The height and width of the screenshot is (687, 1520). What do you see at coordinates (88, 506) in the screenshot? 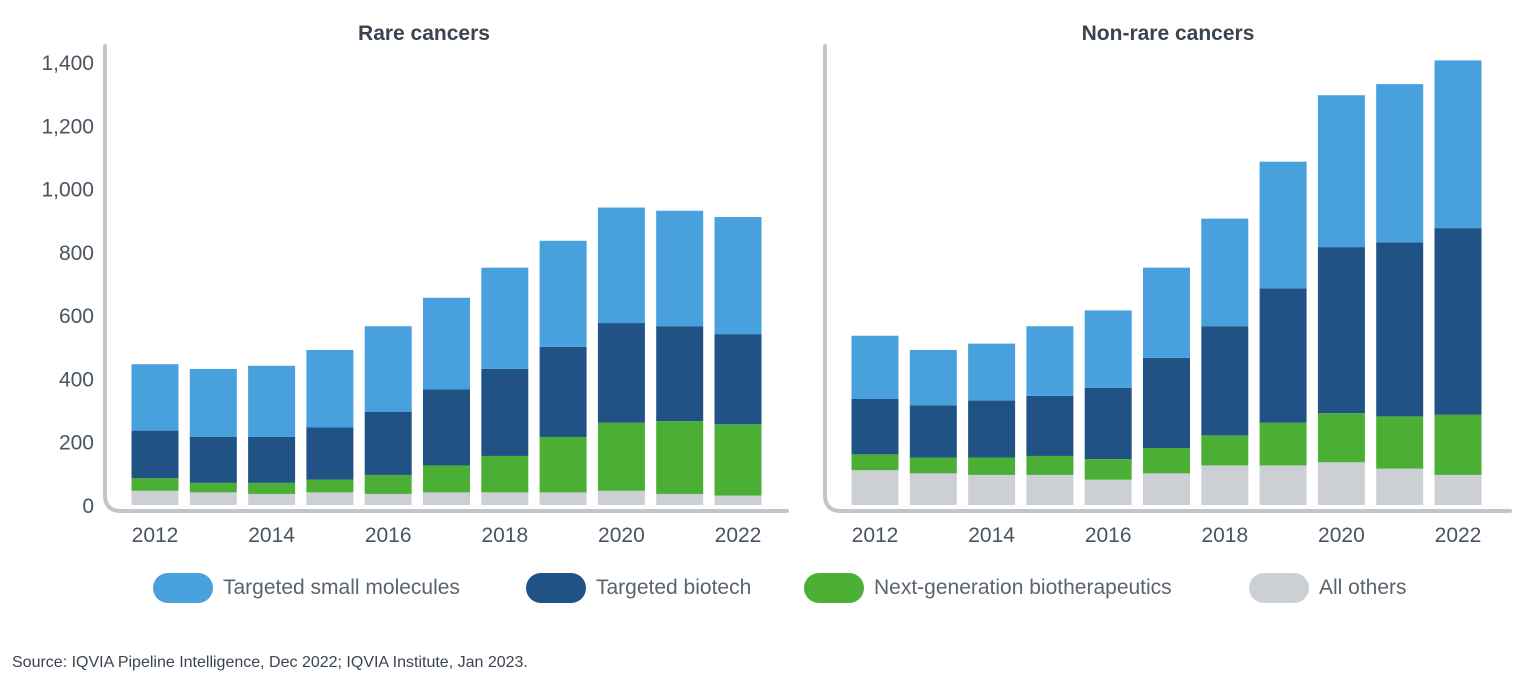
I see `y-tick-label: 0` at bounding box center [88, 506].